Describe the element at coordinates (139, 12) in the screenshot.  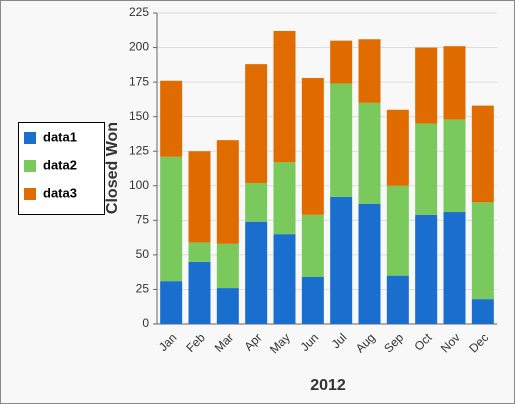
I see `y-tick-label: 225` at that location.